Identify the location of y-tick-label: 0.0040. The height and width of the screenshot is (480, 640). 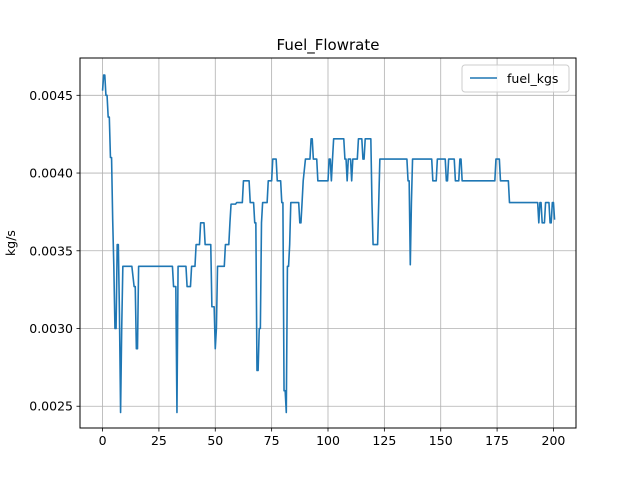
(51, 173).